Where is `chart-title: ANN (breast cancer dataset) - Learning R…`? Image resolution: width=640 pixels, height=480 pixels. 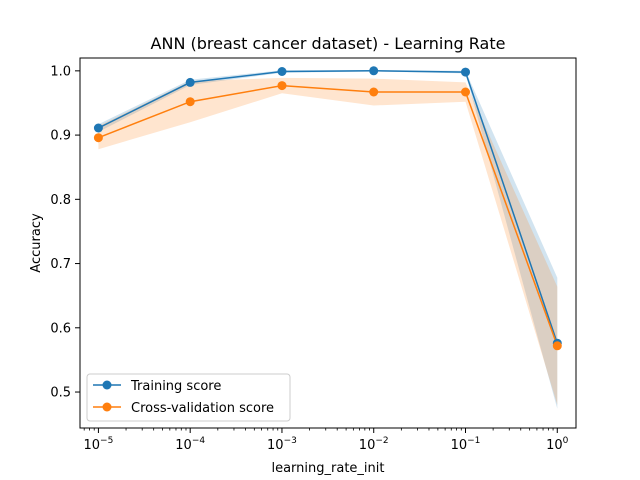 chart-title: ANN (breast cancer dataset) - Learning R… is located at coordinates (328, 43).